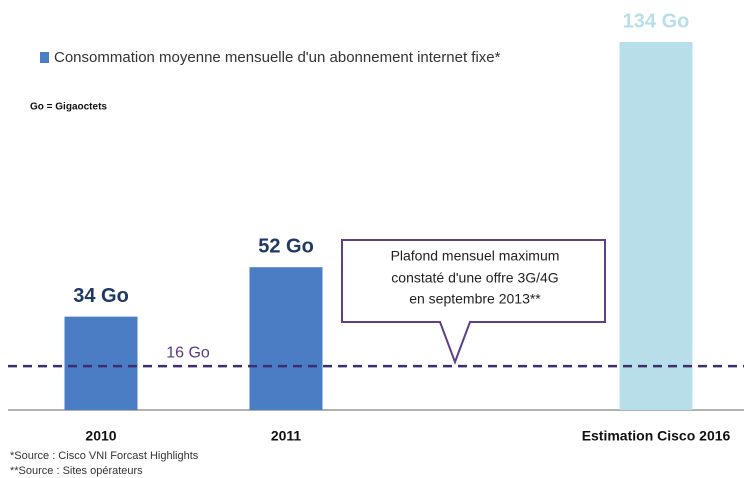 The width and height of the screenshot is (744, 478). Describe the element at coordinates (104, 456) in the screenshot. I see `note: *Source : Cisco VNI Forcast Highlights` at that location.